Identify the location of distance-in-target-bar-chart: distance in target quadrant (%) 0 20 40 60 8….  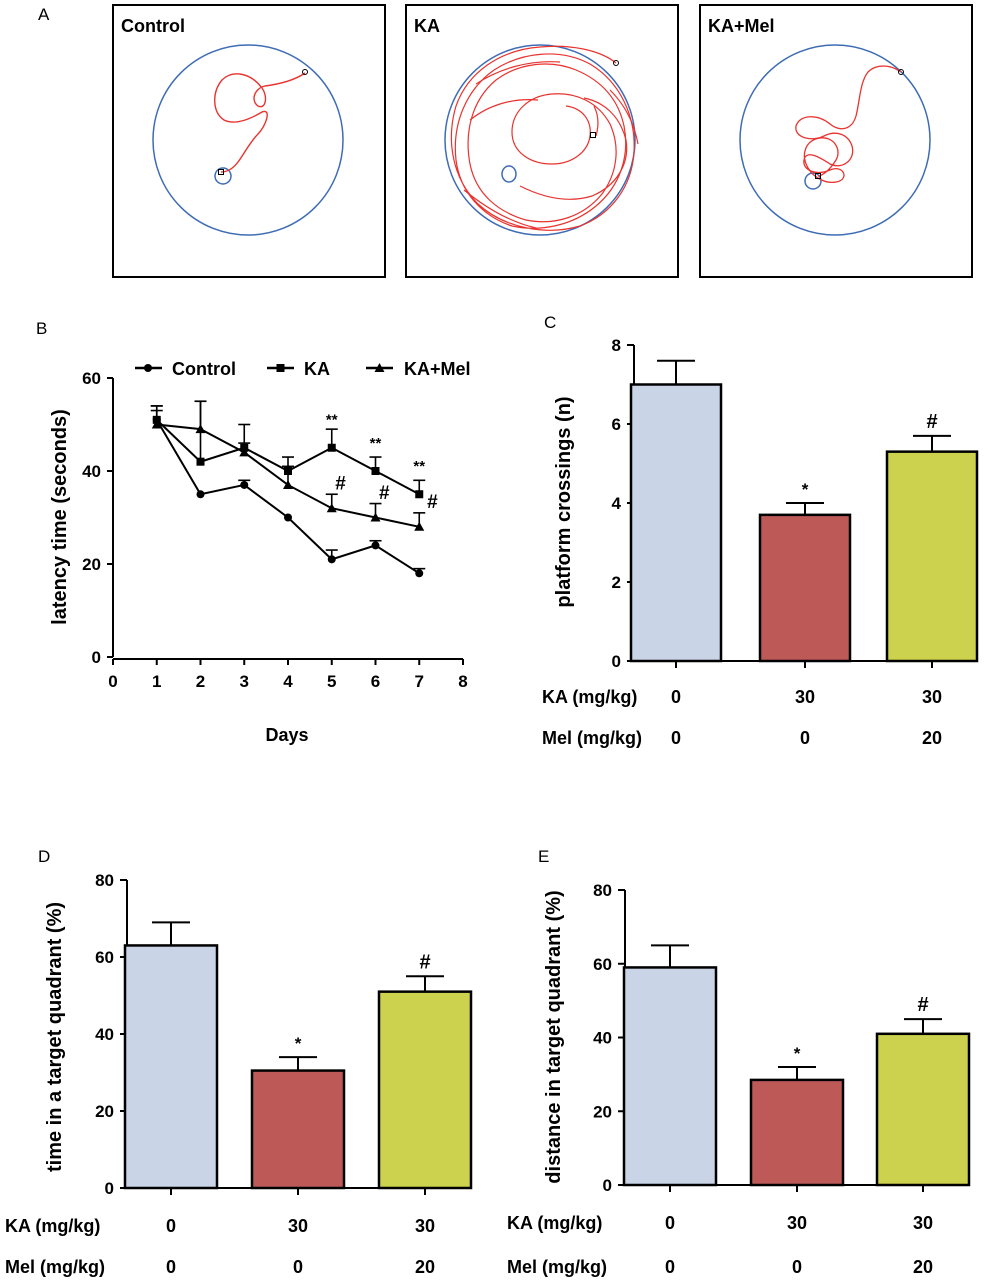
(739, 1079).